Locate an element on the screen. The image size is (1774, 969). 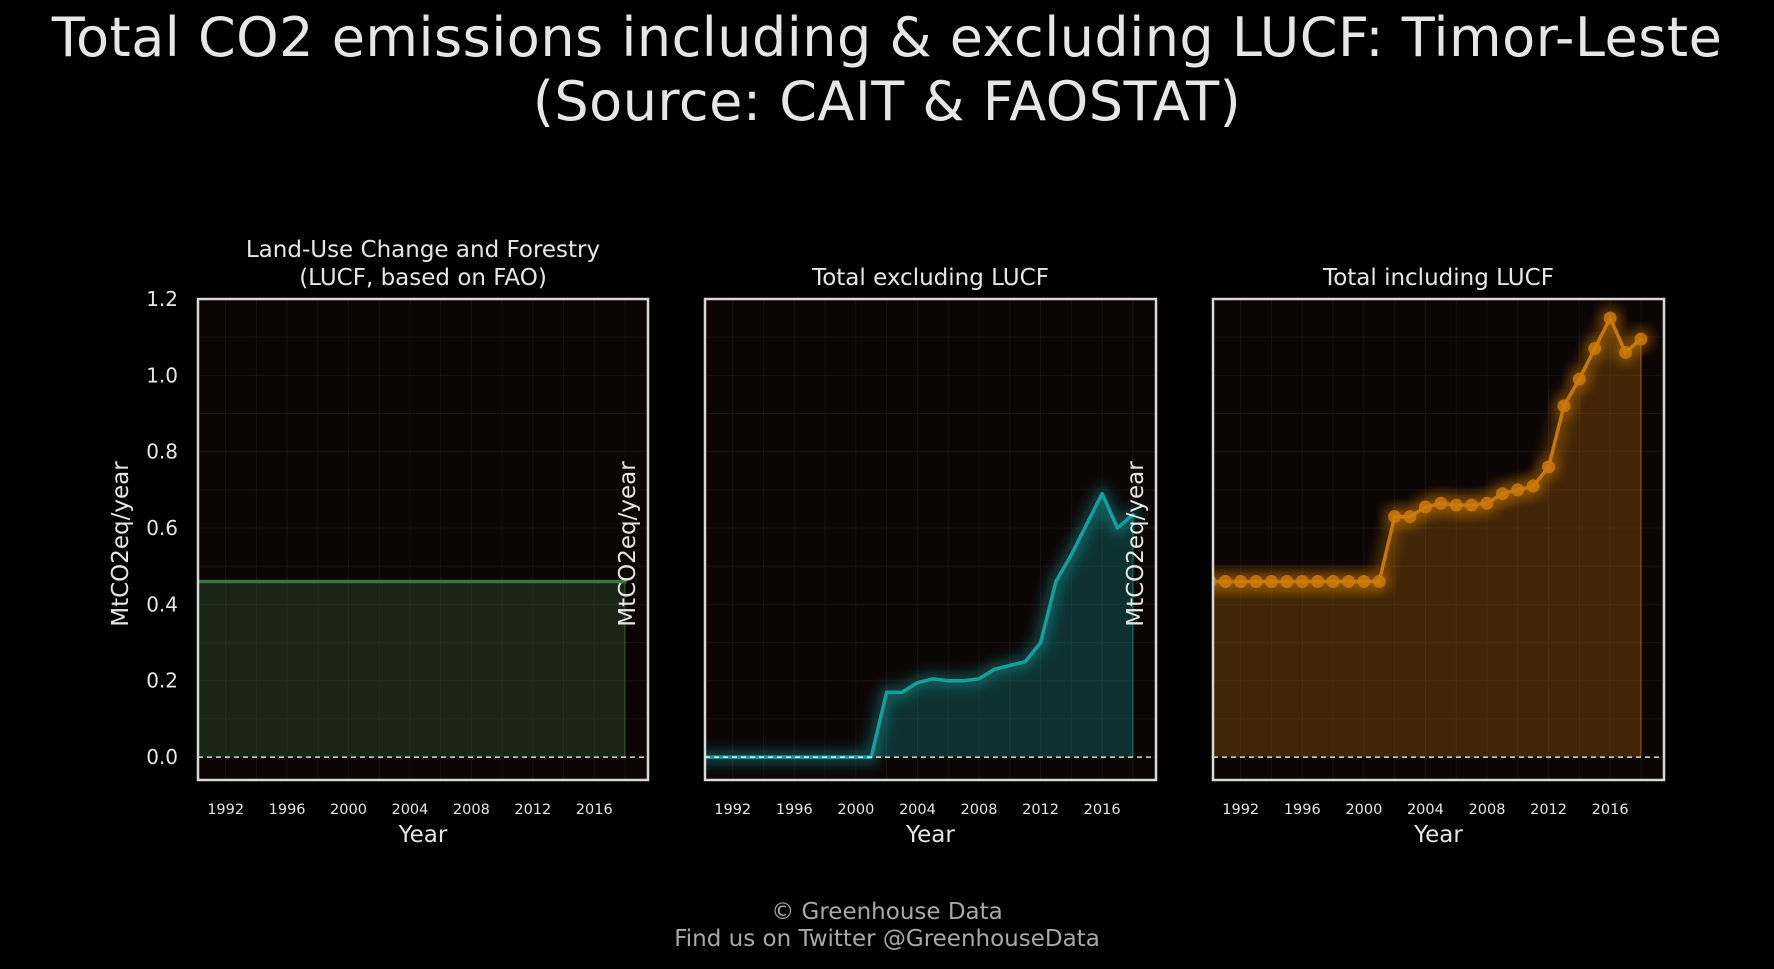
y-tick-label: 0.4 is located at coordinates (162, 604).